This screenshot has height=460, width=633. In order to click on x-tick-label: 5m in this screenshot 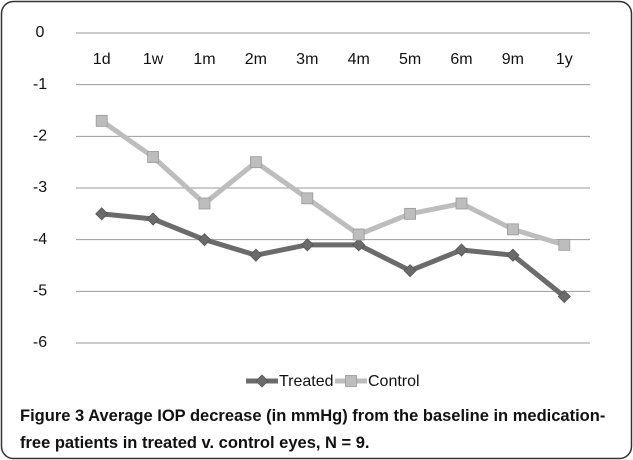, I will do `click(410, 59)`.